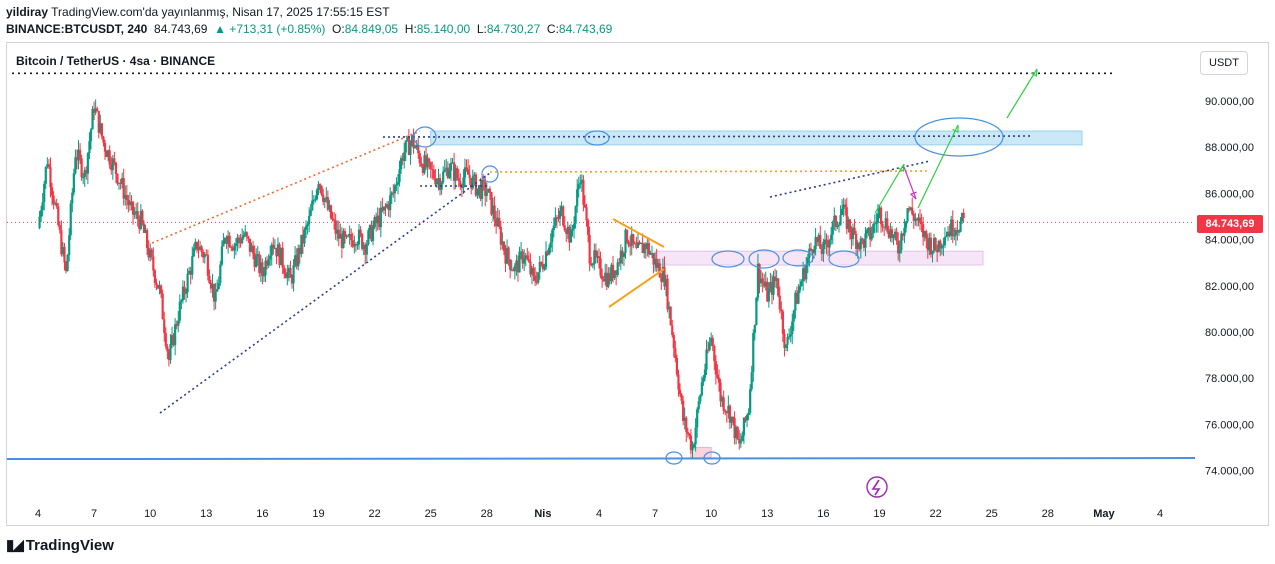 This screenshot has height=564, width=1275. I want to click on x-tick-label: 7, so click(94, 514).